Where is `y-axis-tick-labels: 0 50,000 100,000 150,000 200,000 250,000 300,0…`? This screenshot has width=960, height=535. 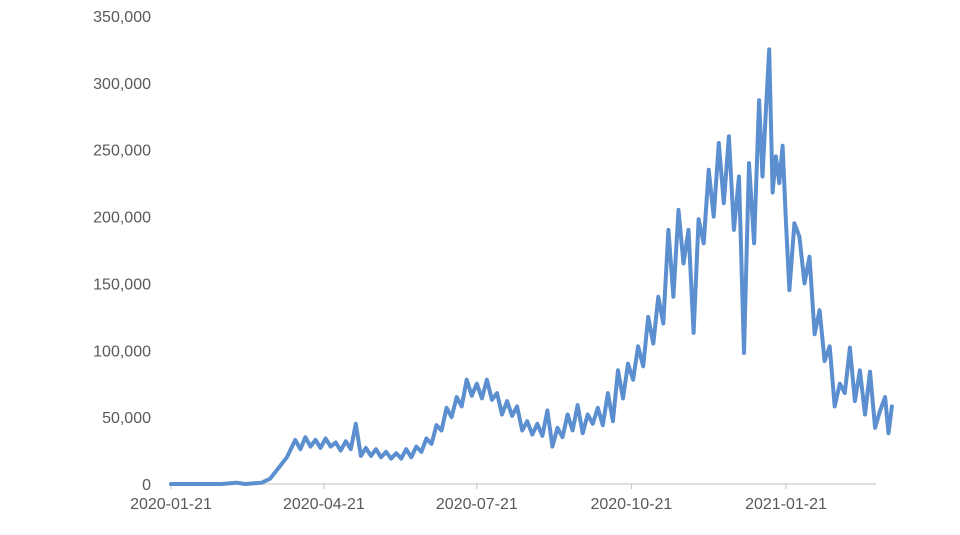 y-axis-tick-labels: 0 50,000 100,000 150,000 200,000 250,000 300,0… is located at coordinates (122, 251).